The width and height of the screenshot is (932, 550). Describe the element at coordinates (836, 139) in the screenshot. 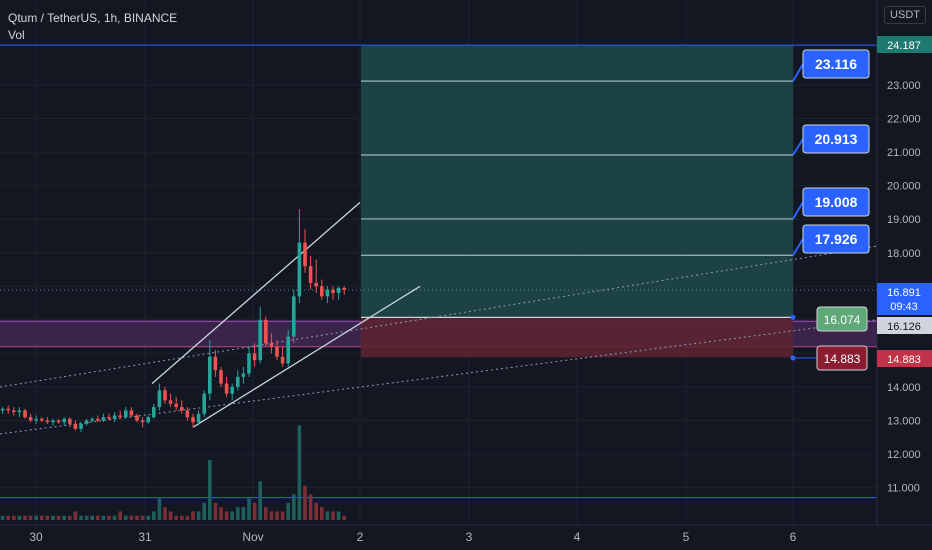

I see `target-callout-1: 20.913` at that location.